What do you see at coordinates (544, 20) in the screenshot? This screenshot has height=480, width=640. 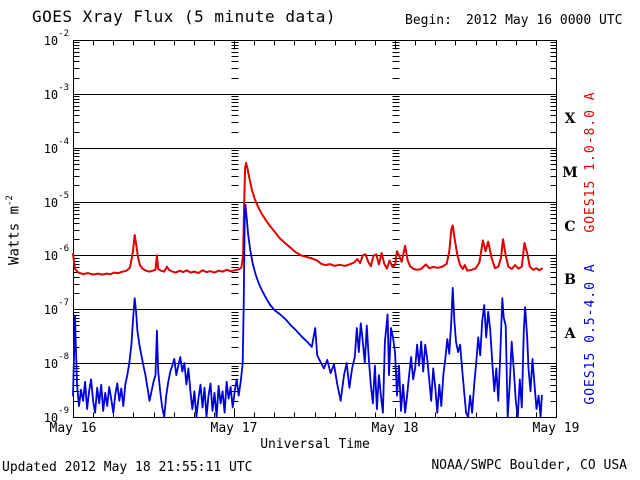 I see `begin-value: 2012 May 16 0000 UTC` at bounding box center [544, 20].